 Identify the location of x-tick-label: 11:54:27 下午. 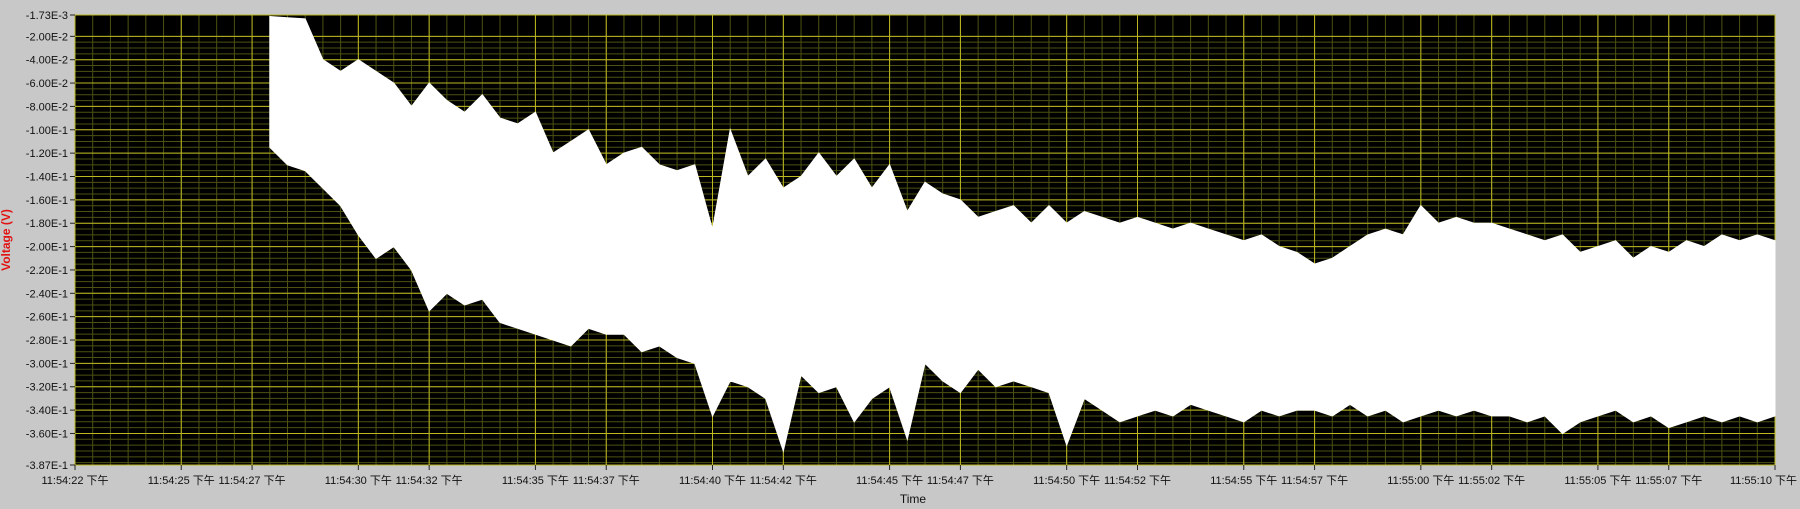
(252, 480).